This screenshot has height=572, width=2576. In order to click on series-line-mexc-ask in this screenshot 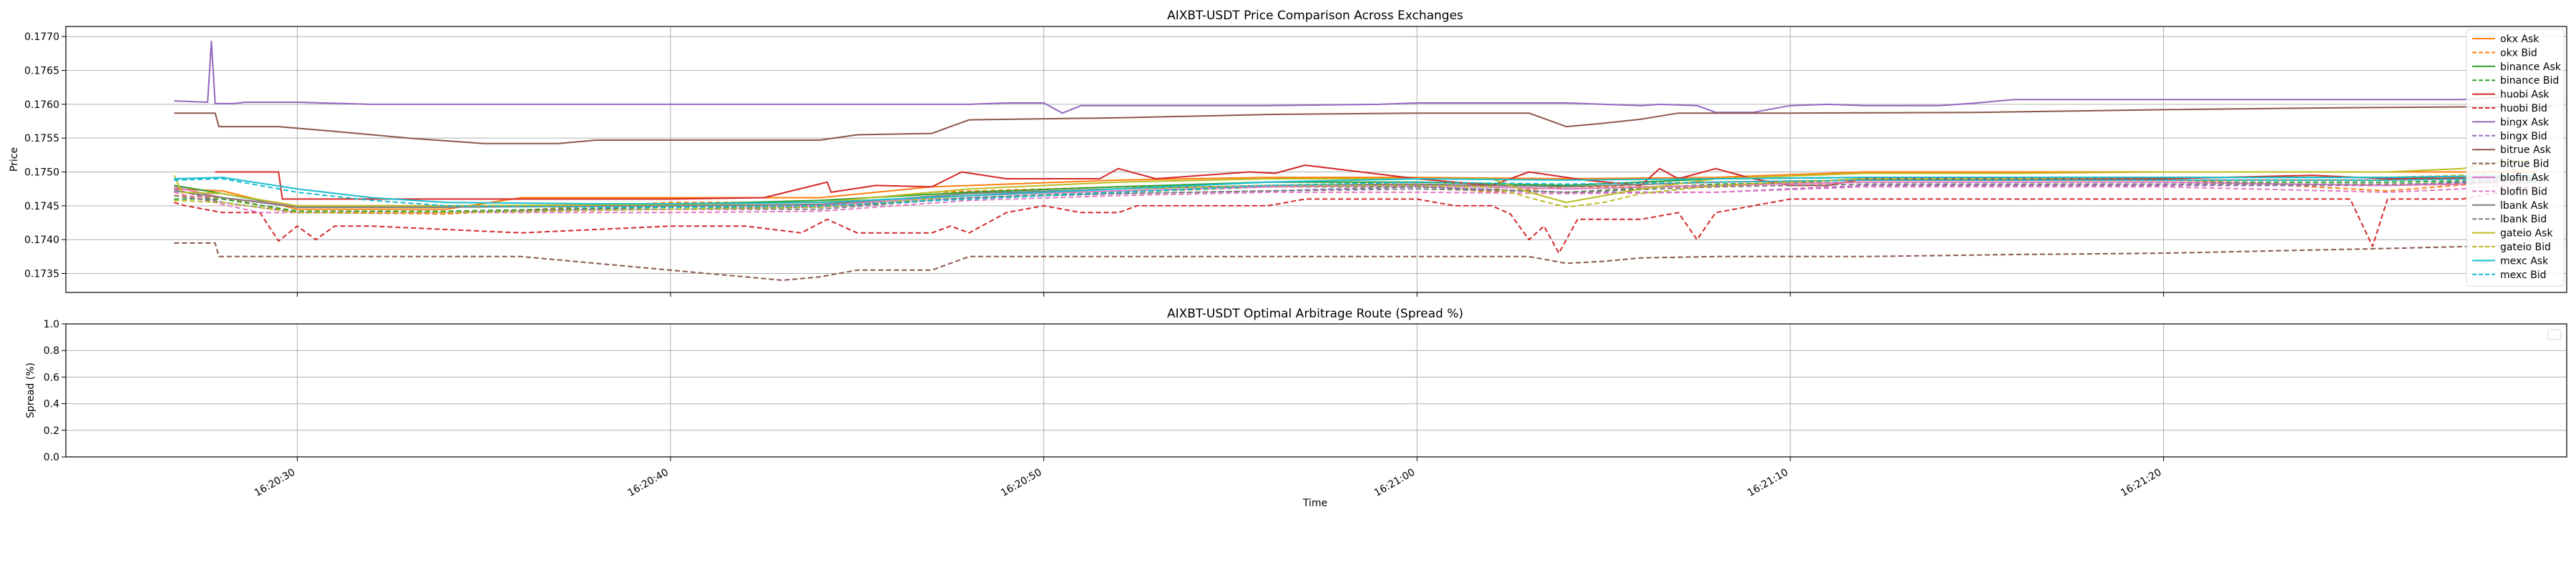, I will do `click(1355, 189)`.